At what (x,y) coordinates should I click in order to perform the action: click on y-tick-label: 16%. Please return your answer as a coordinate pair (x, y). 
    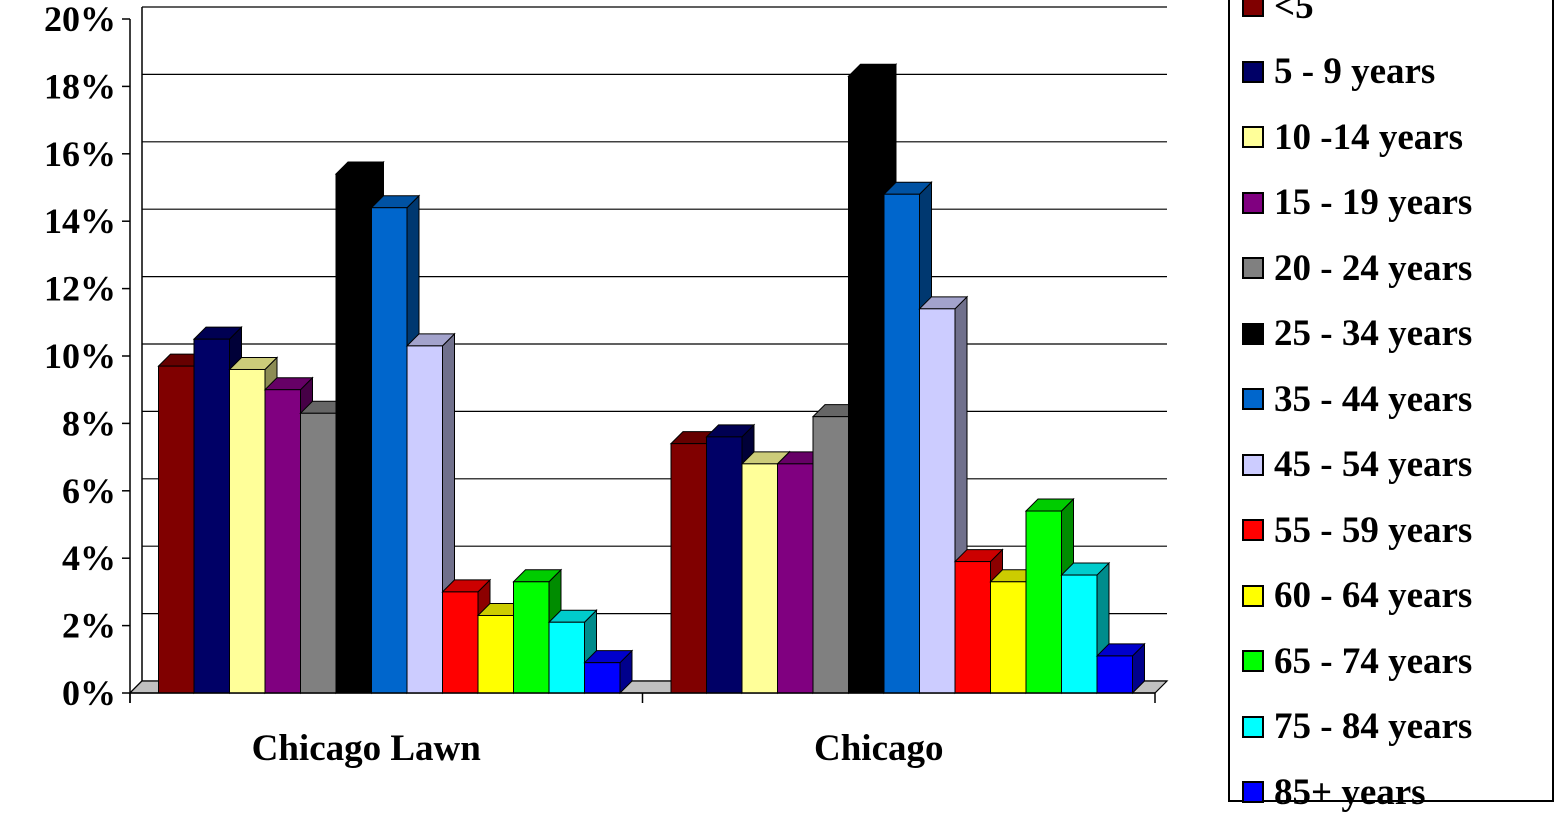
    Looking at the image, I should click on (80, 154).